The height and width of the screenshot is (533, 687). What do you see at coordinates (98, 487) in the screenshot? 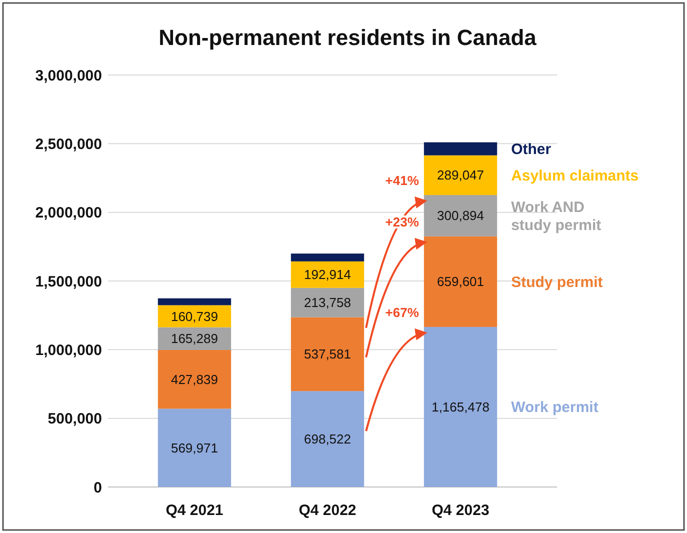
I see `y-tick-label: 0` at bounding box center [98, 487].